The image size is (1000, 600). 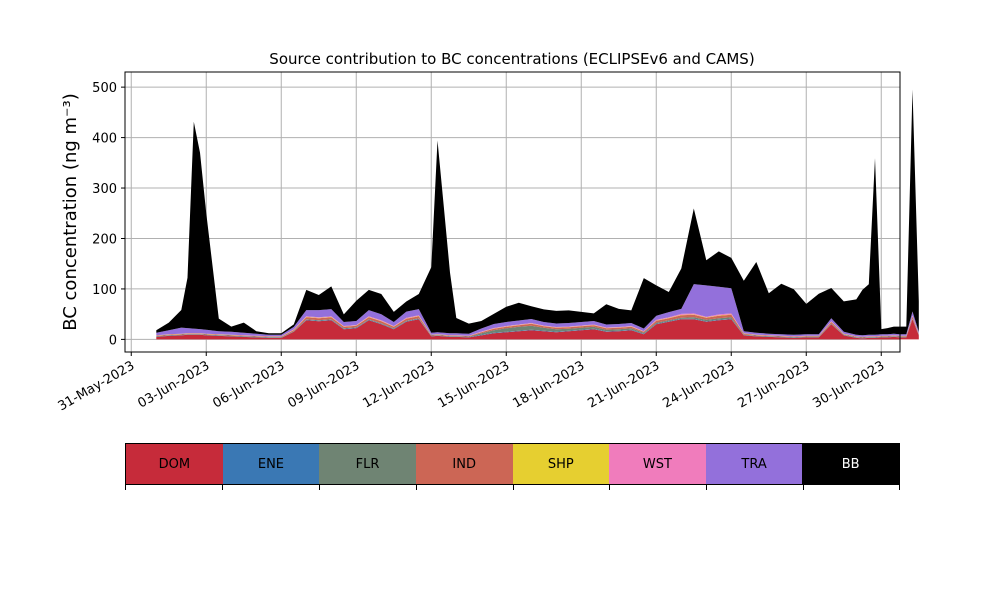 What do you see at coordinates (248, 384) in the screenshot?
I see `x-tick-label: 06-Jun-2023` at bounding box center [248, 384].